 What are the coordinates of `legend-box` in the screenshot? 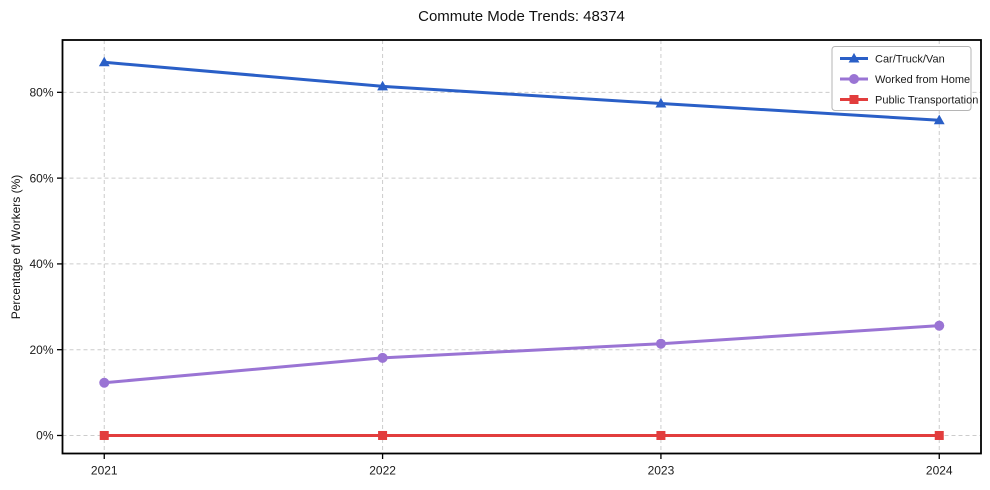 It's located at (901, 78).